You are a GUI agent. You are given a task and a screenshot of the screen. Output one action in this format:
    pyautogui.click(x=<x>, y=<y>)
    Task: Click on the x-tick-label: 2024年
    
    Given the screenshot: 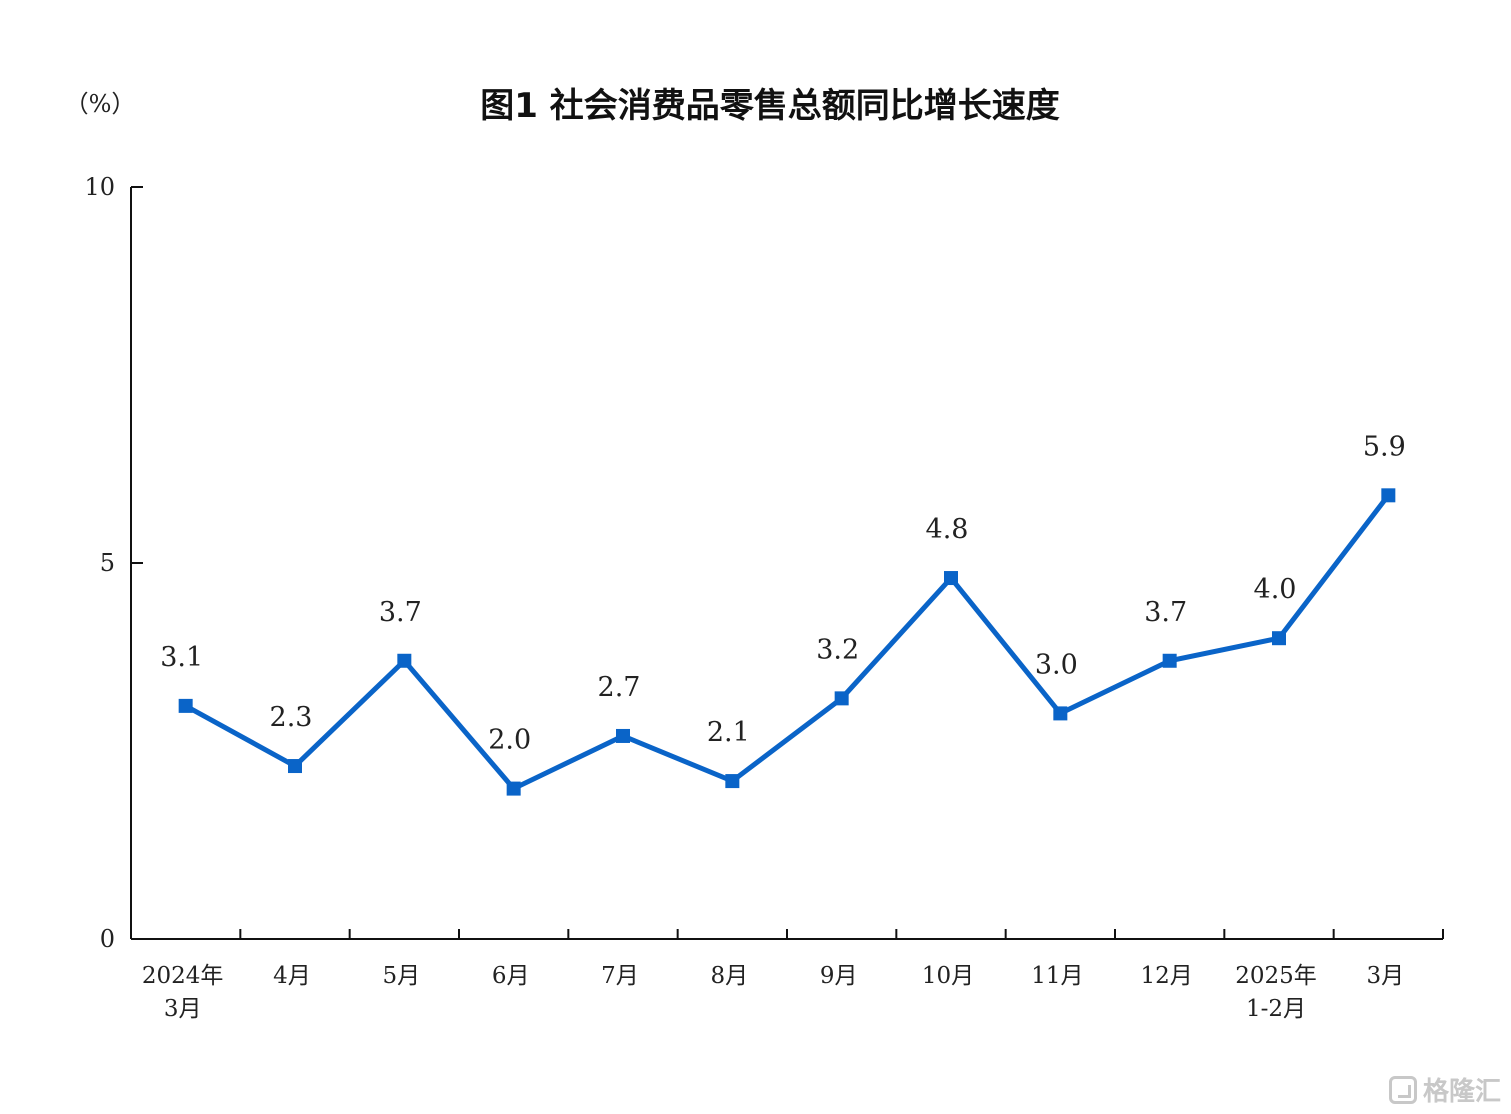 What is the action you would take?
    pyautogui.click(x=183, y=976)
    